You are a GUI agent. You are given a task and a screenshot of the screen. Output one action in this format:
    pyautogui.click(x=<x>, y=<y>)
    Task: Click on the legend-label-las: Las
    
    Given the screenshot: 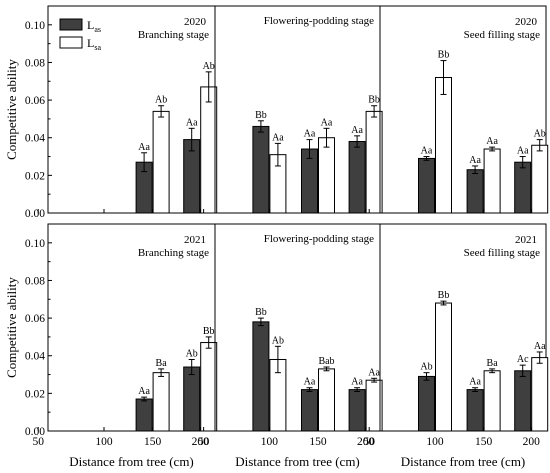 What is the action you would take?
    pyautogui.click(x=94, y=26)
    